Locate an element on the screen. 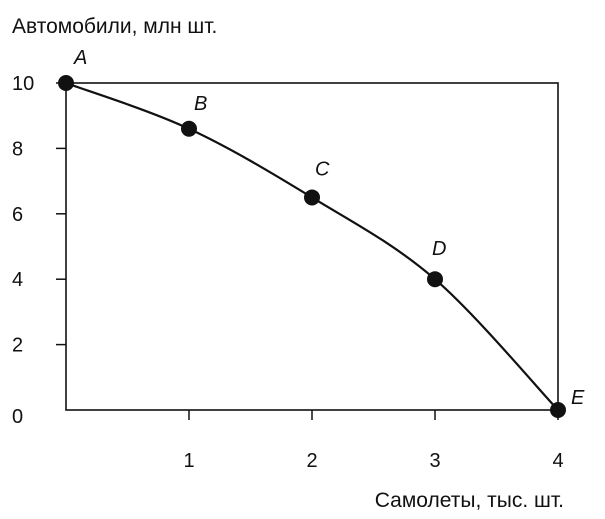  y-tick-label: 2 is located at coordinates (17, 346).